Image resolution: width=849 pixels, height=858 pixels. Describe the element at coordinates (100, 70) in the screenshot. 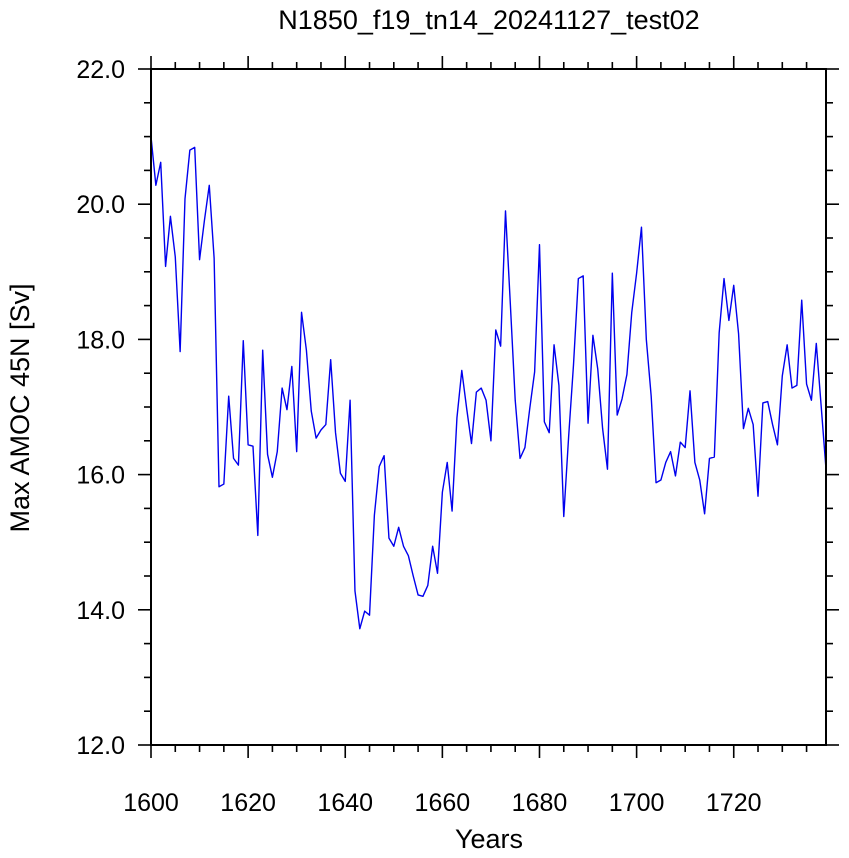

I see `y-tick-label: 22.0` at that location.